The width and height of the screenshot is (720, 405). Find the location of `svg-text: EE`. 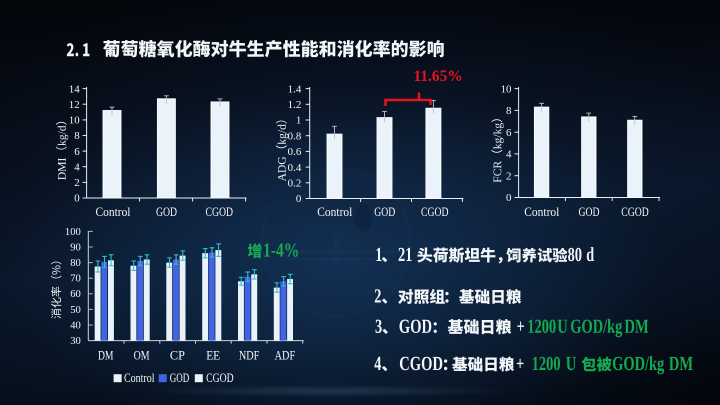

svg-text: EE is located at coordinates (213, 355).